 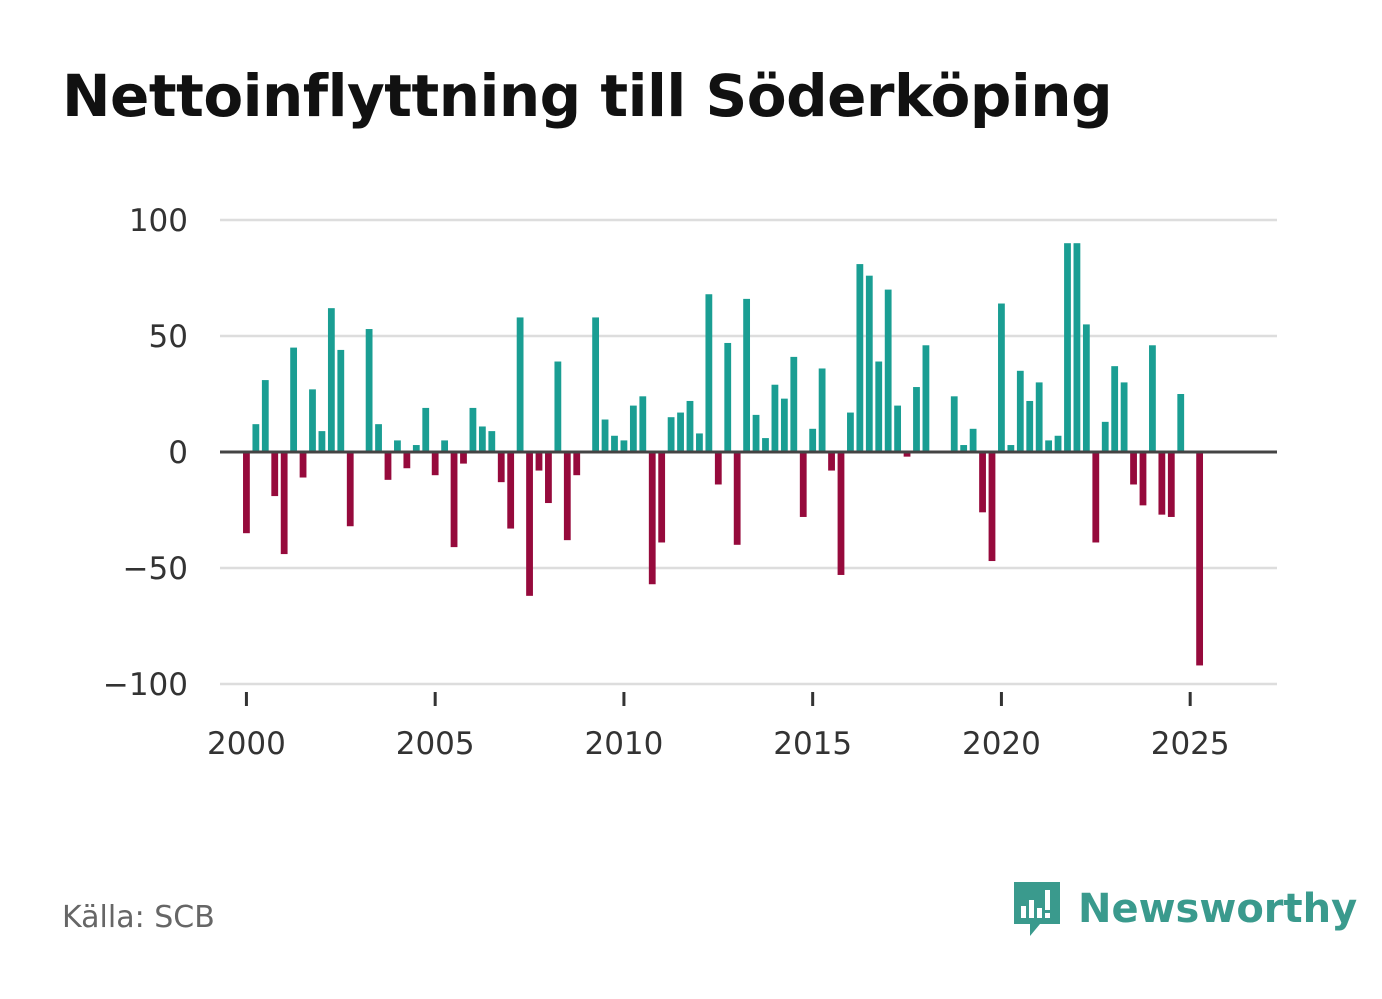 I want to click on x-tick-label: 2010, so click(x=623, y=744).